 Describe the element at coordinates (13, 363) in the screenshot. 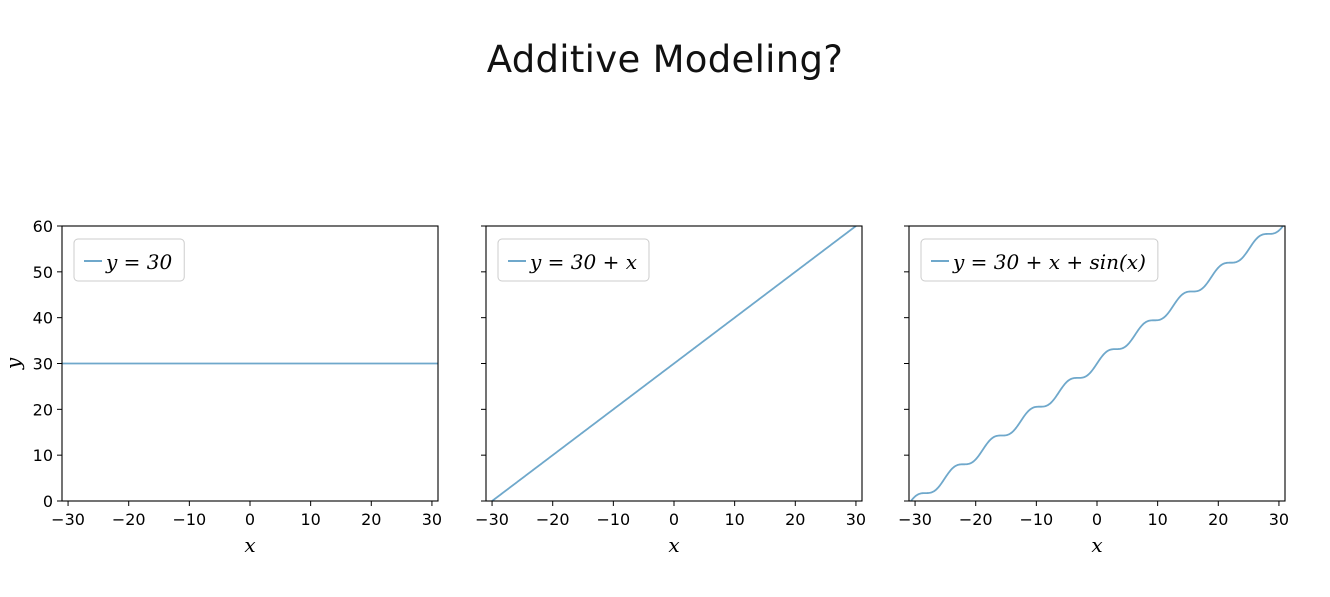

I see `y-axis-label: y` at that location.